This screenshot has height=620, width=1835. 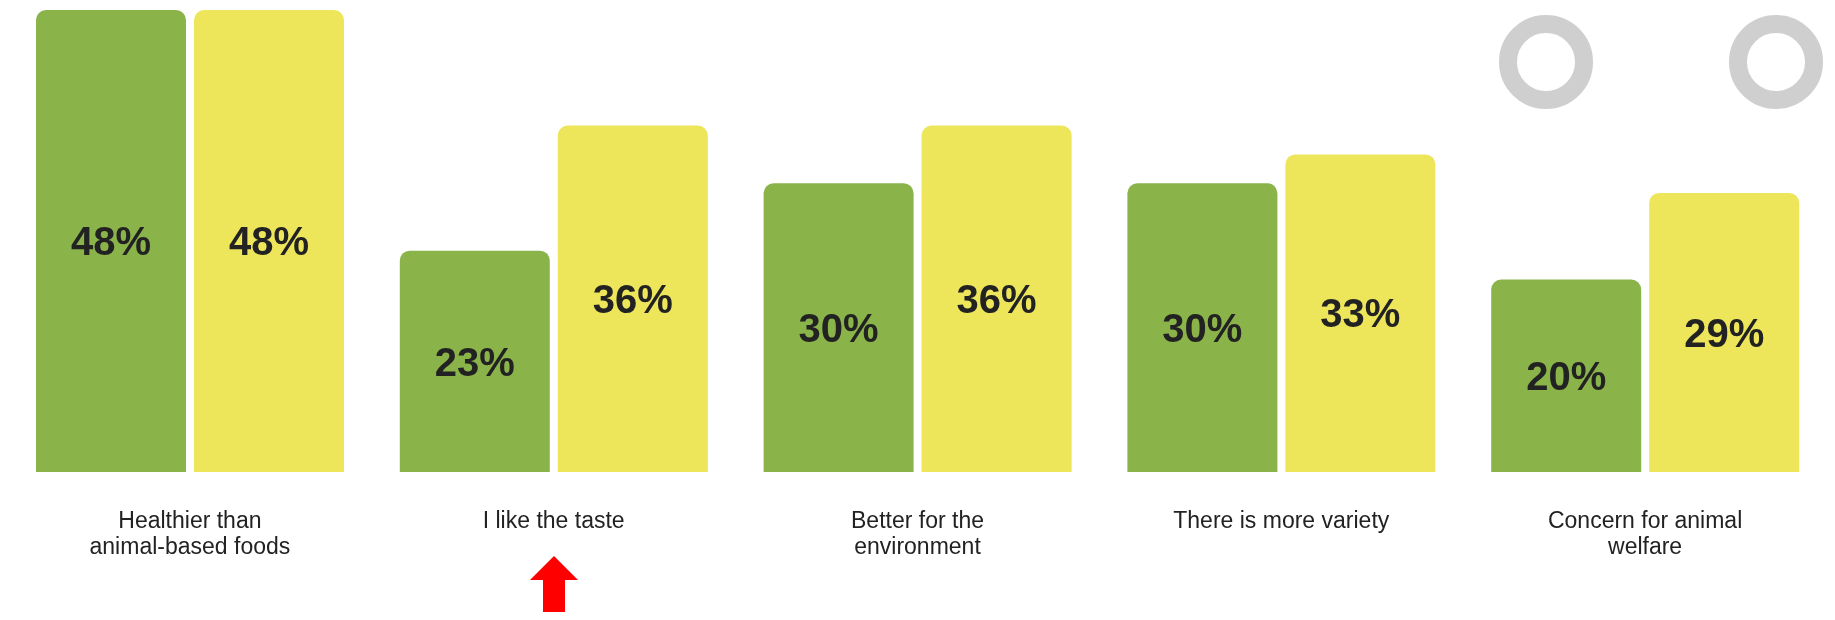 I want to click on x-tick-label: Healthier than animal-based foods, so click(x=190, y=533).